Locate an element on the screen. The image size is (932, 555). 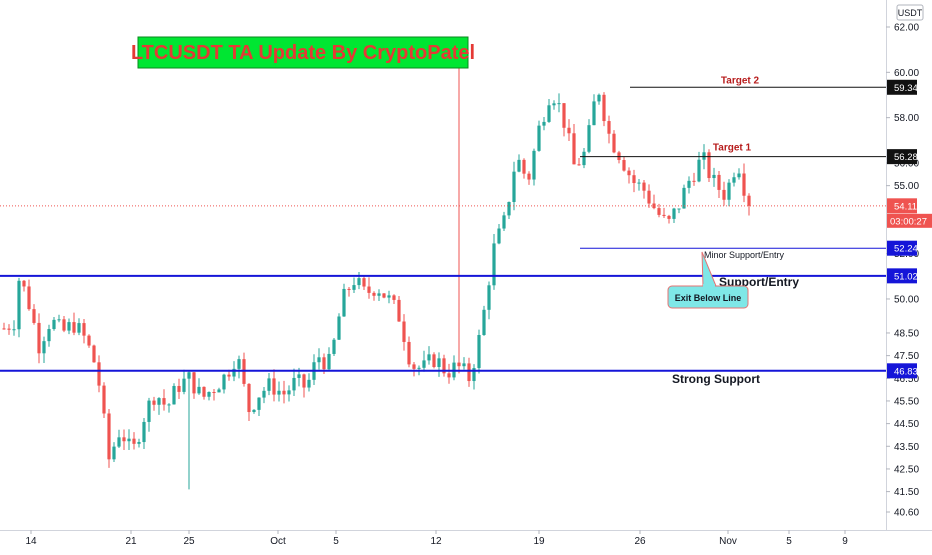
price-tick-label: 45.50 is located at coordinates (906, 401).